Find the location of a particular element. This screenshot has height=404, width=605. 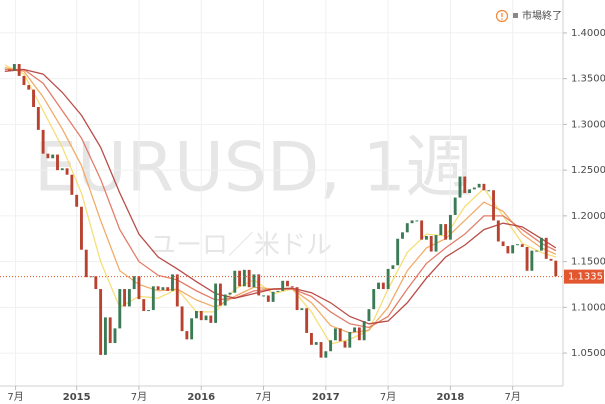

y-tick-label: 1.05000 is located at coordinates (588, 353).